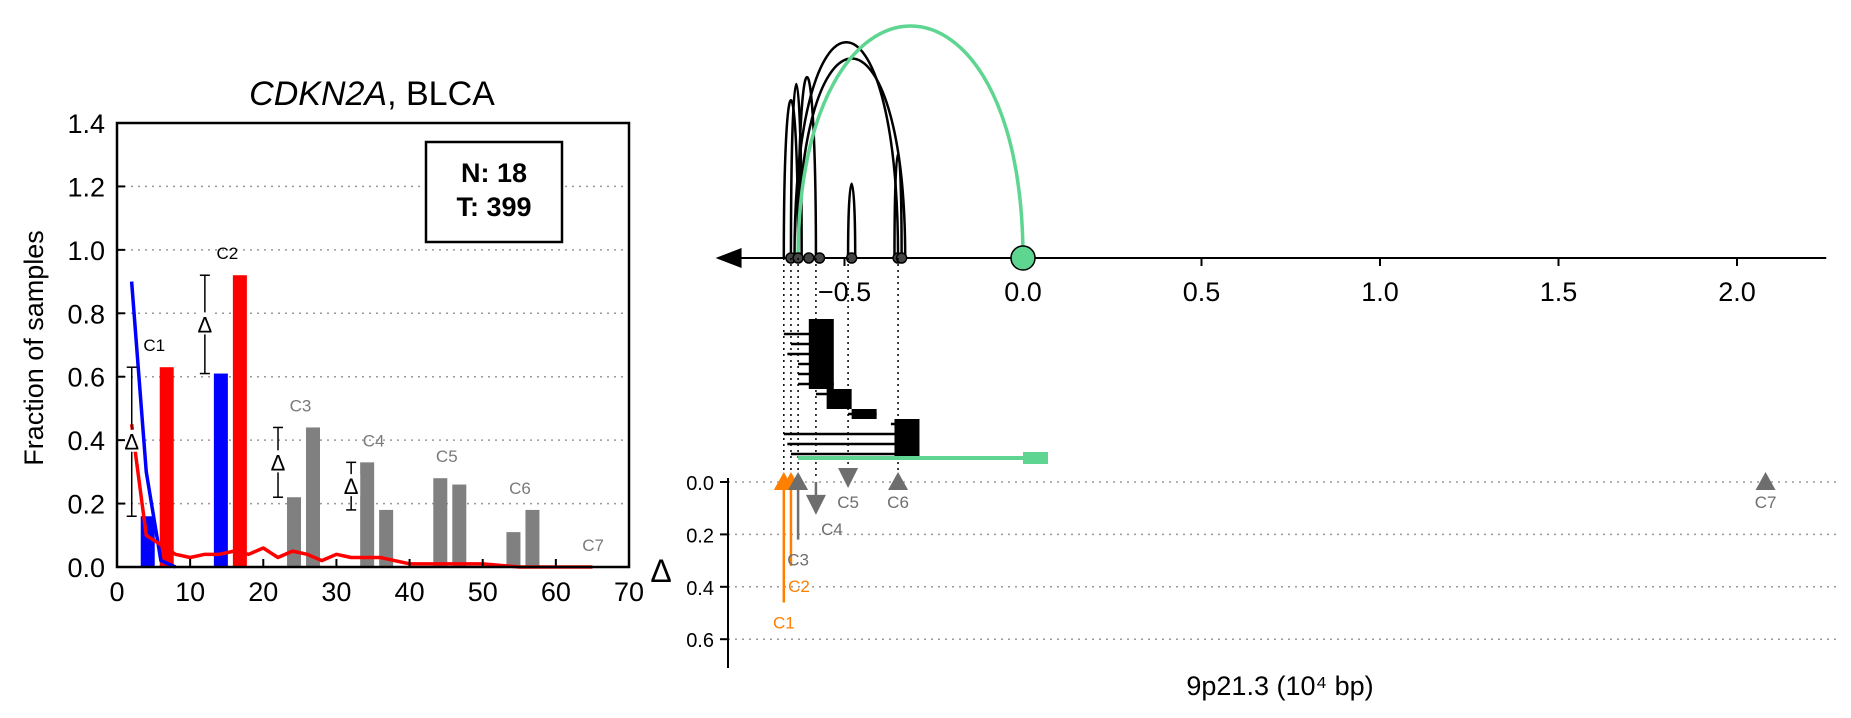 The height and width of the screenshot is (718, 1851). What do you see at coordinates (372, 94) in the screenshot?
I see `left-chart-title: CDKN2A, BLCA` at bounding box center [372, 94].